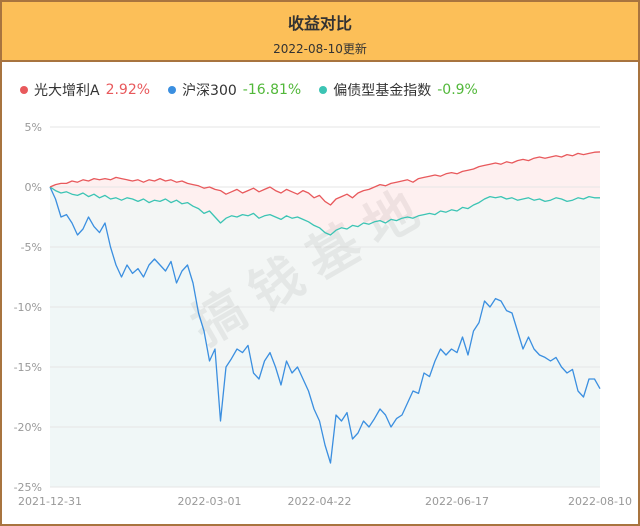  I want to click on y-tick-label: 0%, so click(33, 187).